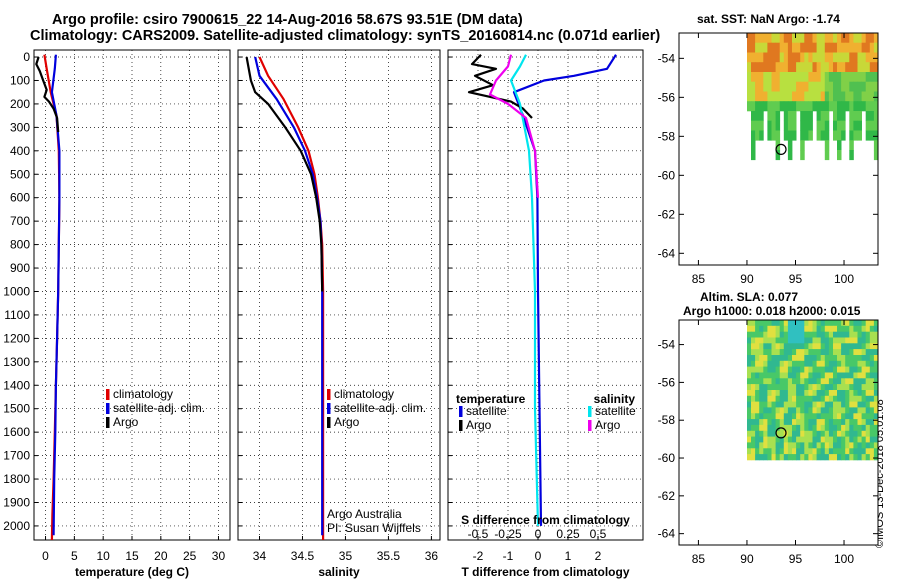 This screenshot has width=900, height=580. Describe the element at coordinates (432, 556) in the screenshot. I see `x-tick-label: 36` at that location.